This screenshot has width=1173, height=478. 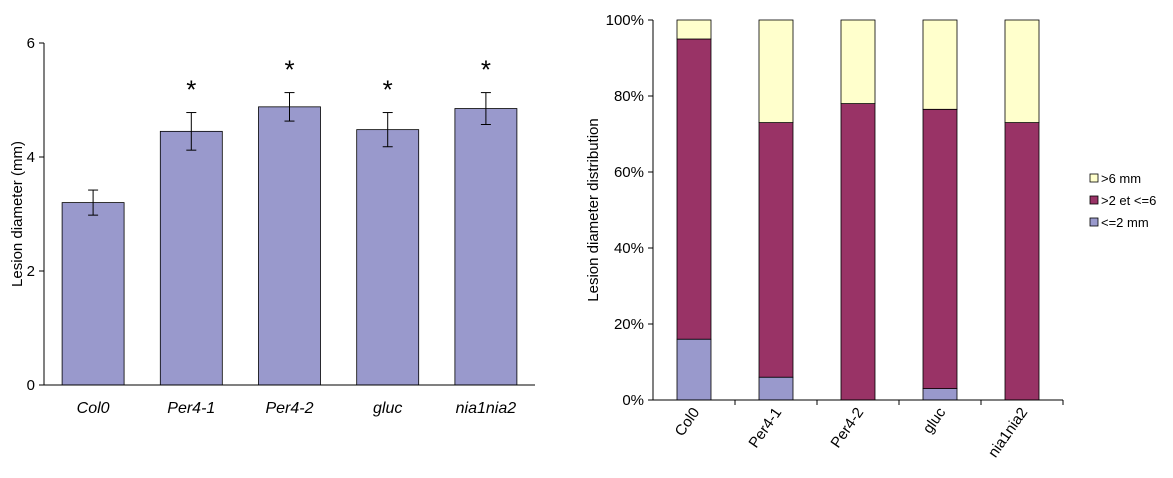 I want to click on chart1-category-label: nia1nia2, so click(x=486, y=408).